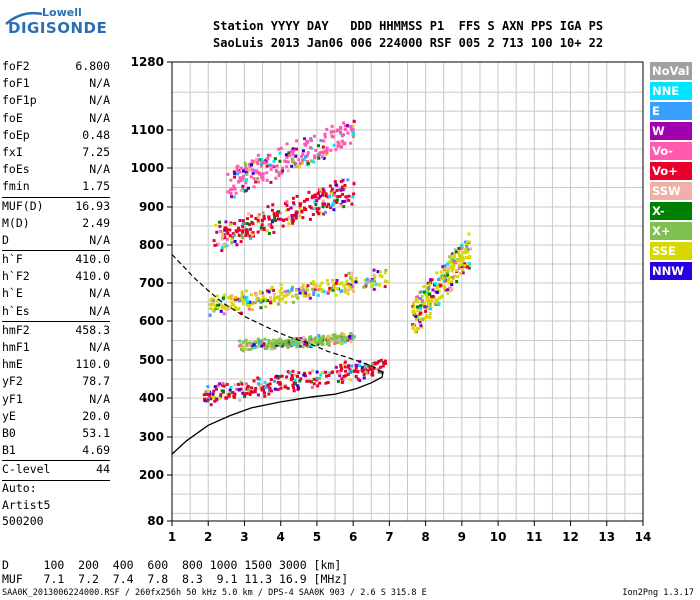 The image size is (700, 600). What do you see at coordinates (96, 381) in the screenshot?
I see `param-value: 78.7` at bounding box center [96, 381].